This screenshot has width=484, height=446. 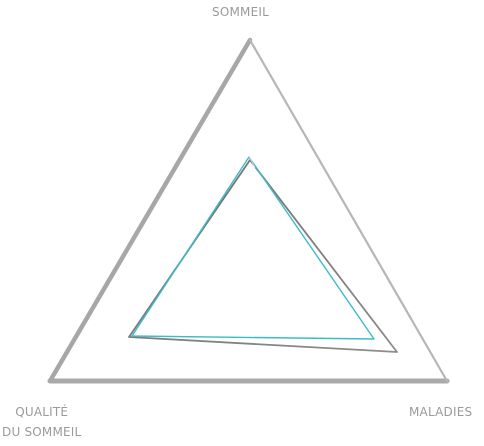 What do you see at coordinates (252, 162) in the screenshot?
I see `apex-highlight` at bounding box center [252, 162].